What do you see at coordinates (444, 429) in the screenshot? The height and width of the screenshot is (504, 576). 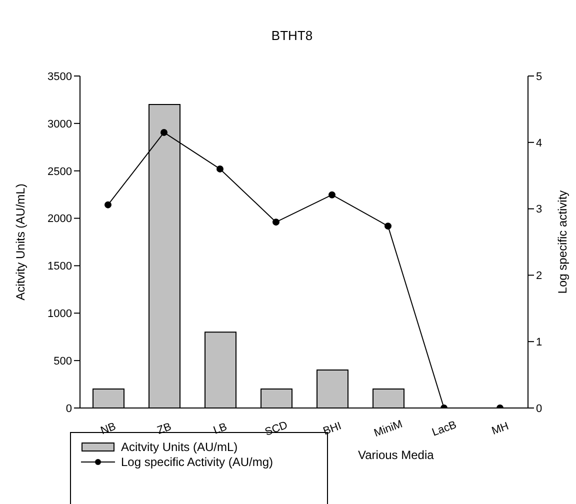 I see `x-tick-label: LacB` at bounding box center [444, 429].